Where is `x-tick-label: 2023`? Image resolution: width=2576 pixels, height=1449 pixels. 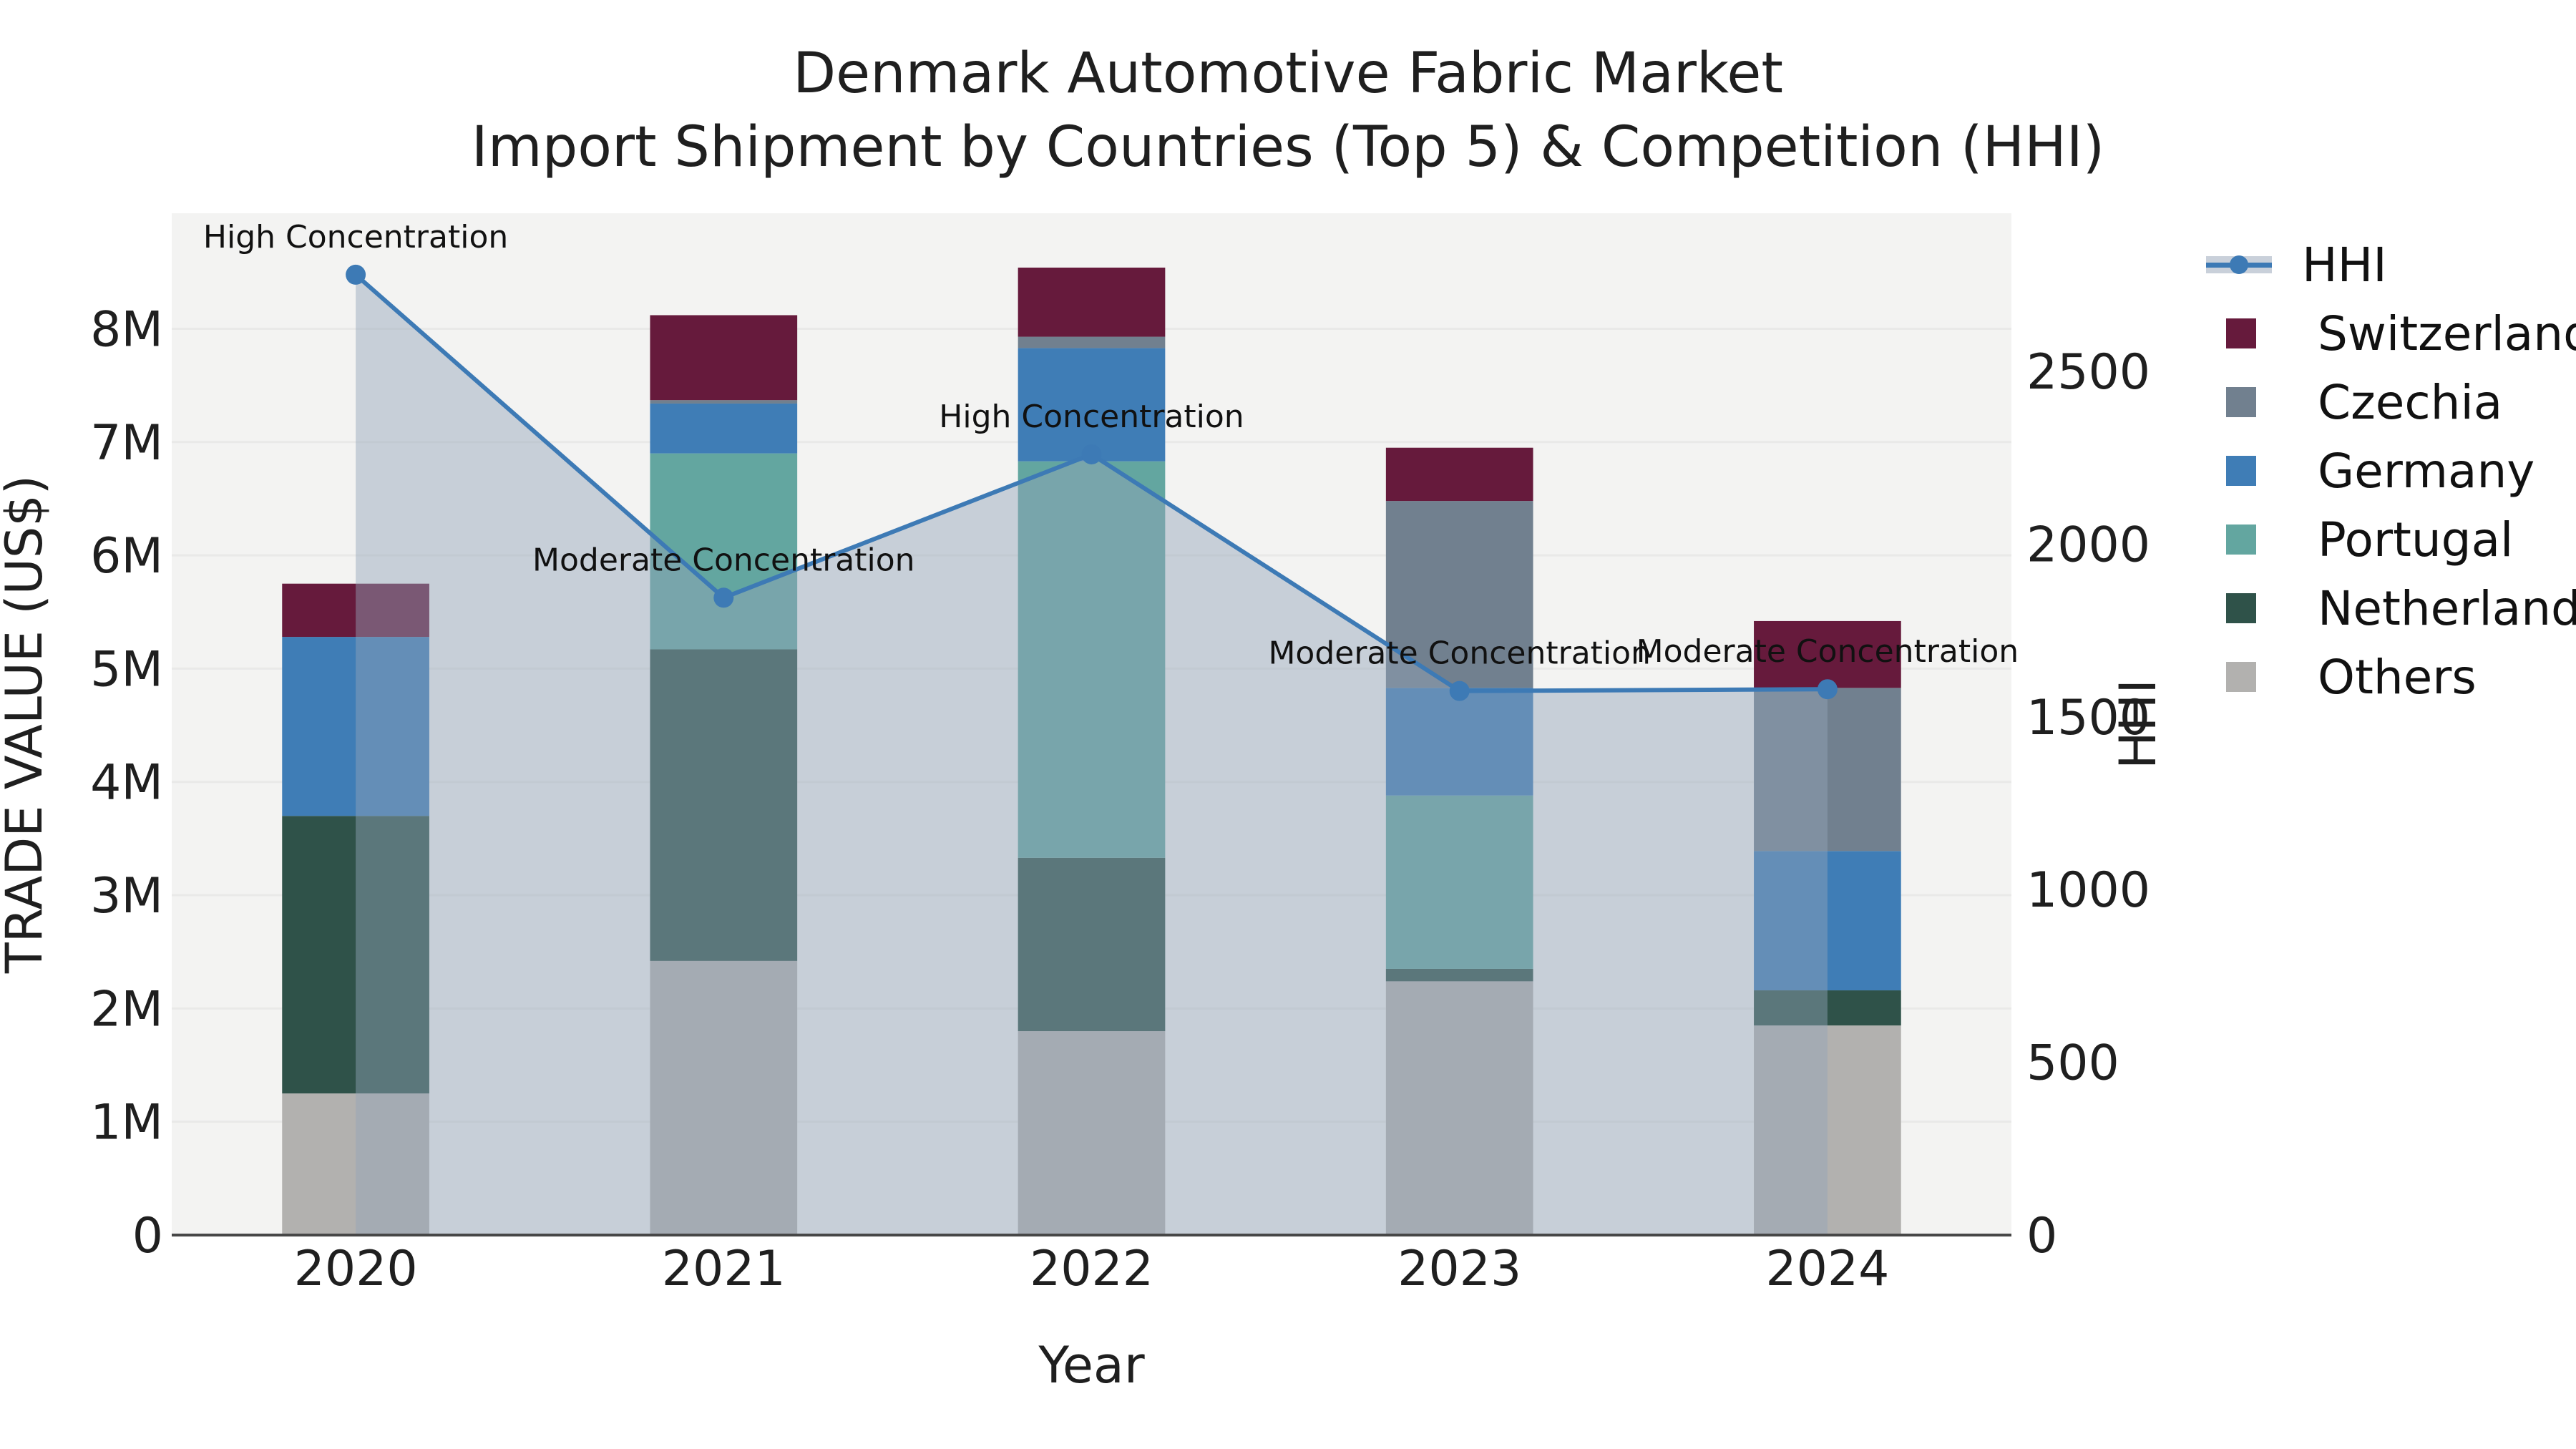 x-tick-label: 2023 is located at coordinates (1459, 1269).